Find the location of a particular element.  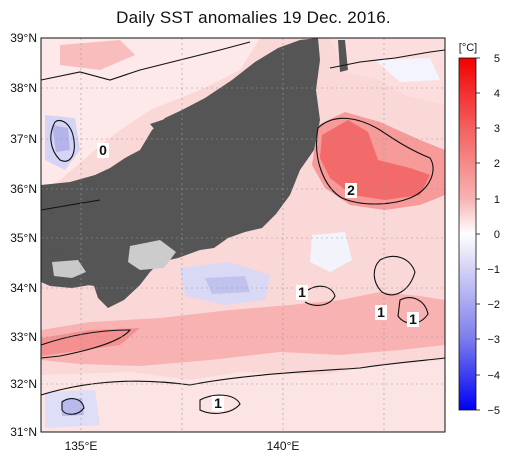

southwest-cool-core is located at coordinates (73, 407).